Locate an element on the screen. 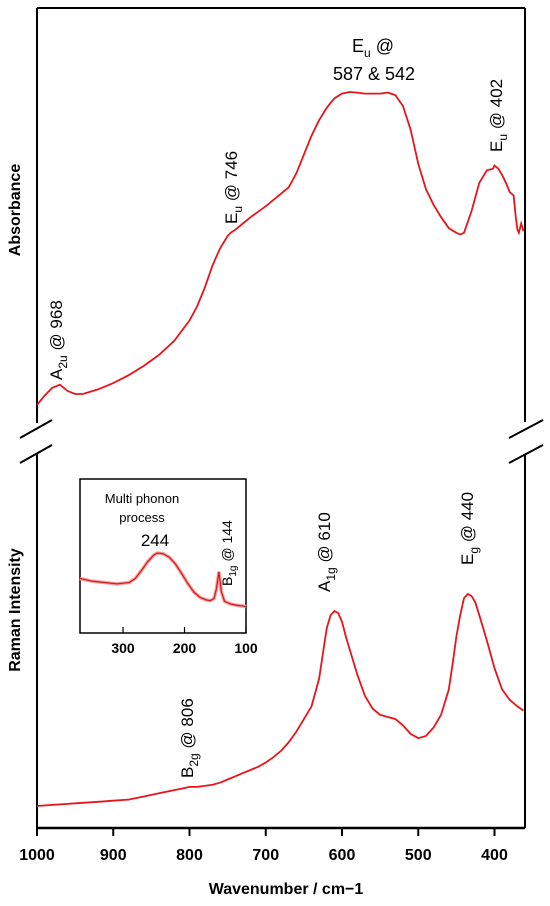 This screenshot has width=550, height=906. x-tick-label: 900 is located at coordinates (113, 855).